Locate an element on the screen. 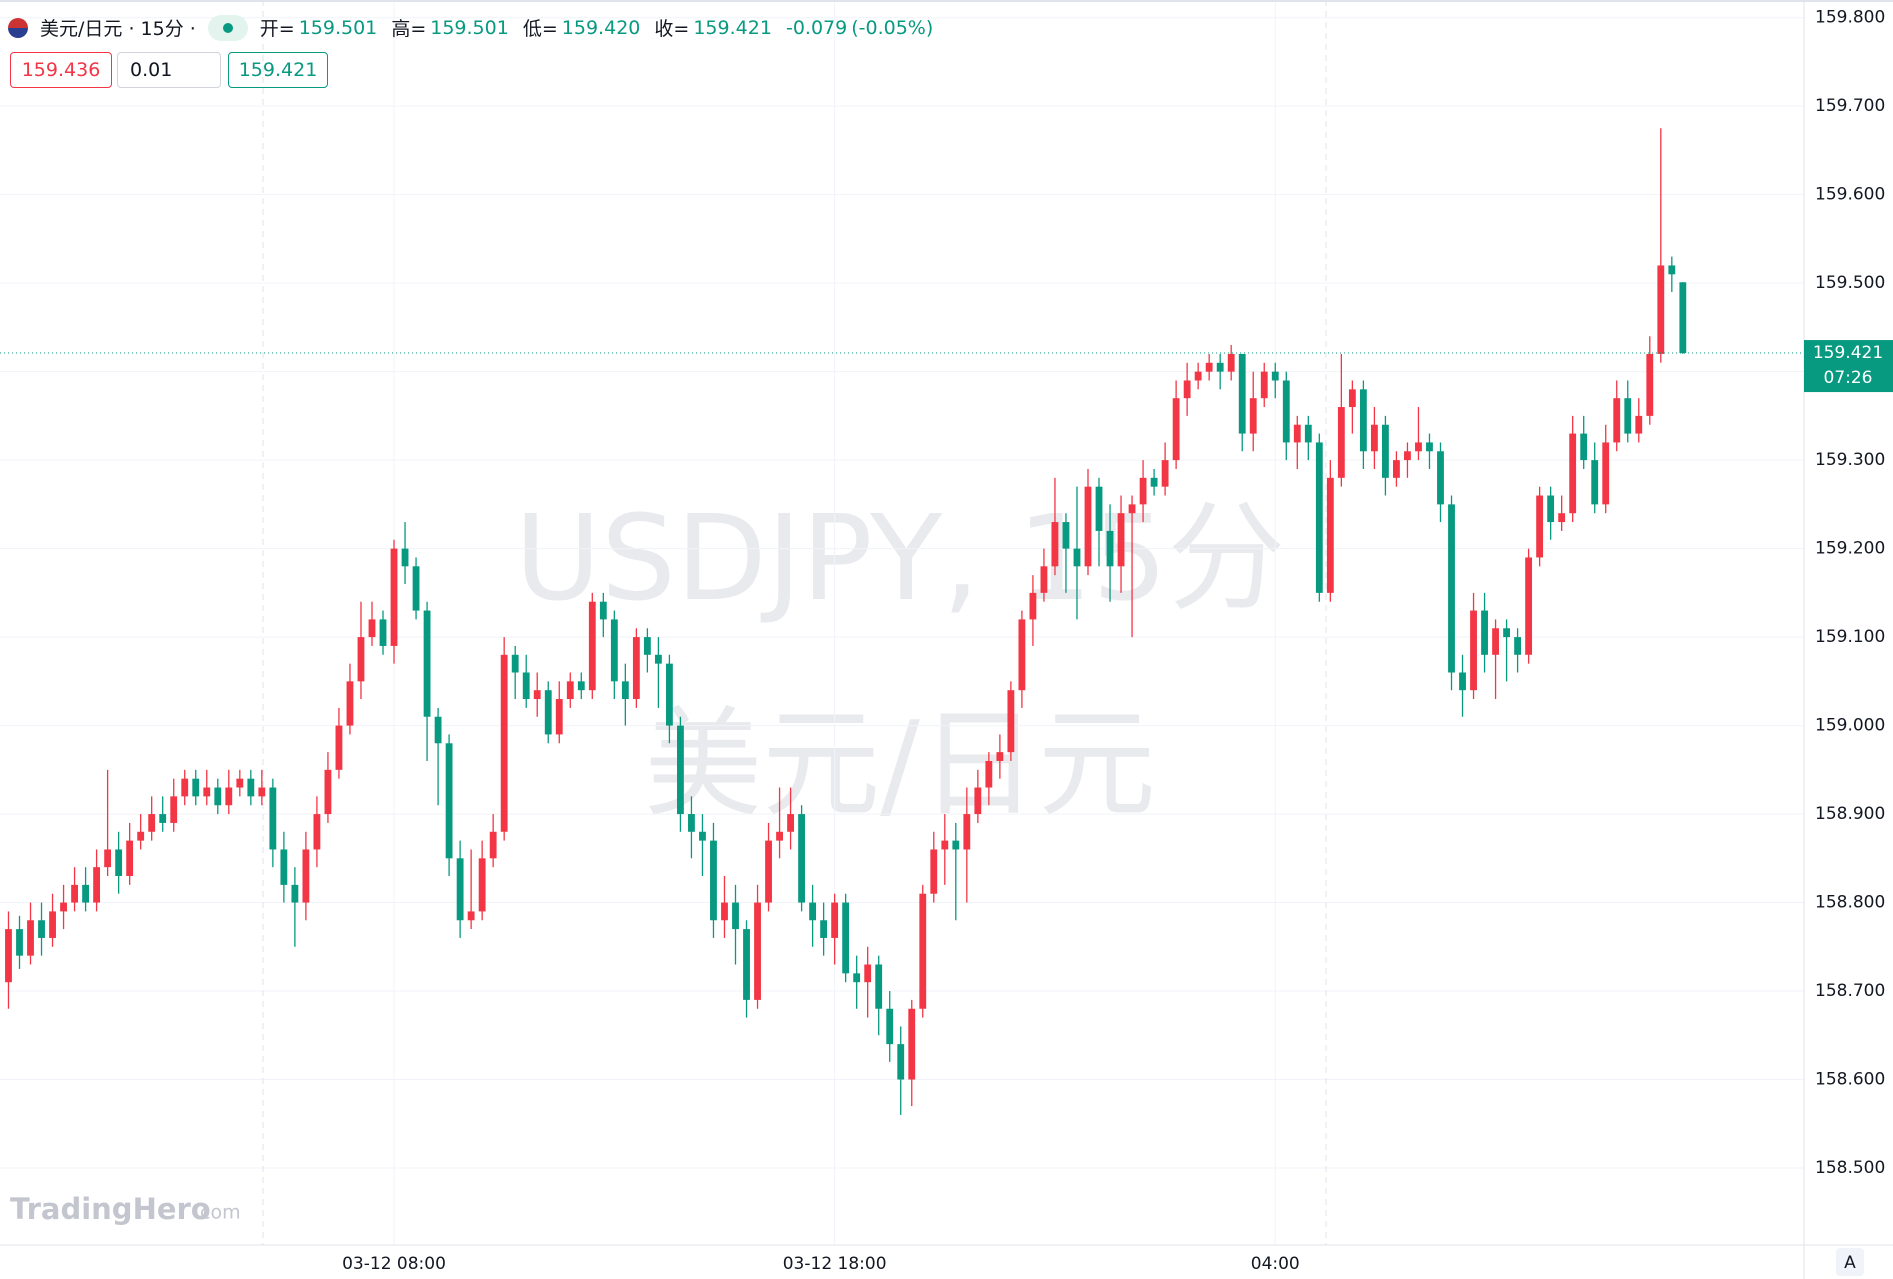  auto-scale-button is located at coordinates (1850, 1262).